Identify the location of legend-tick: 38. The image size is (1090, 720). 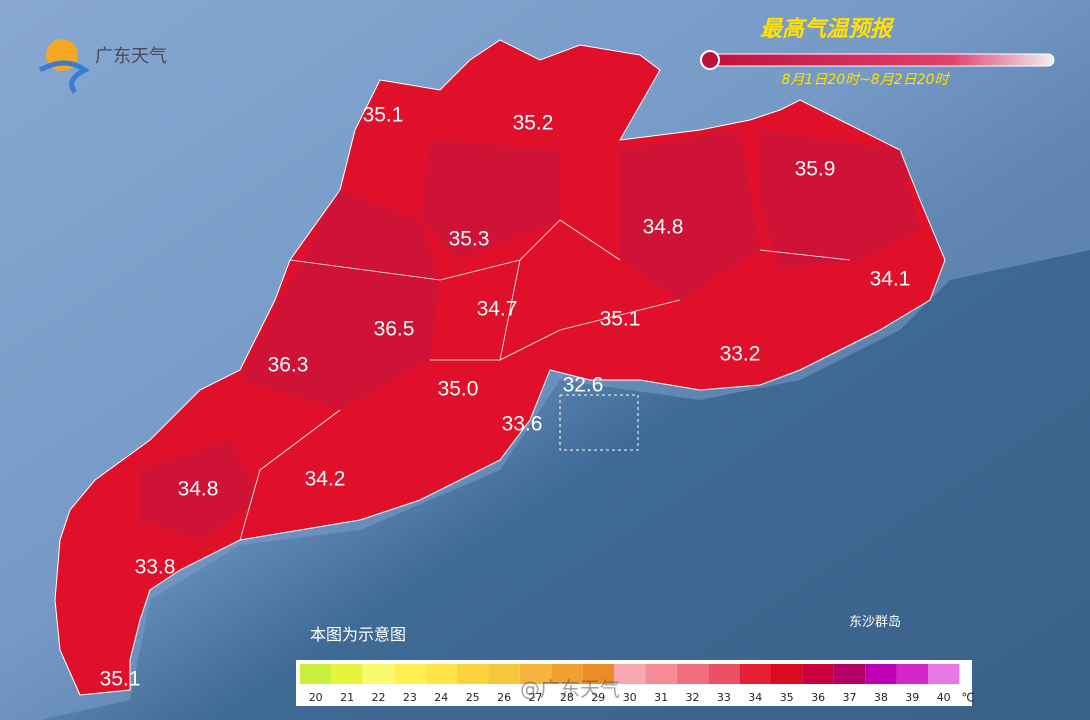
(881, 697).